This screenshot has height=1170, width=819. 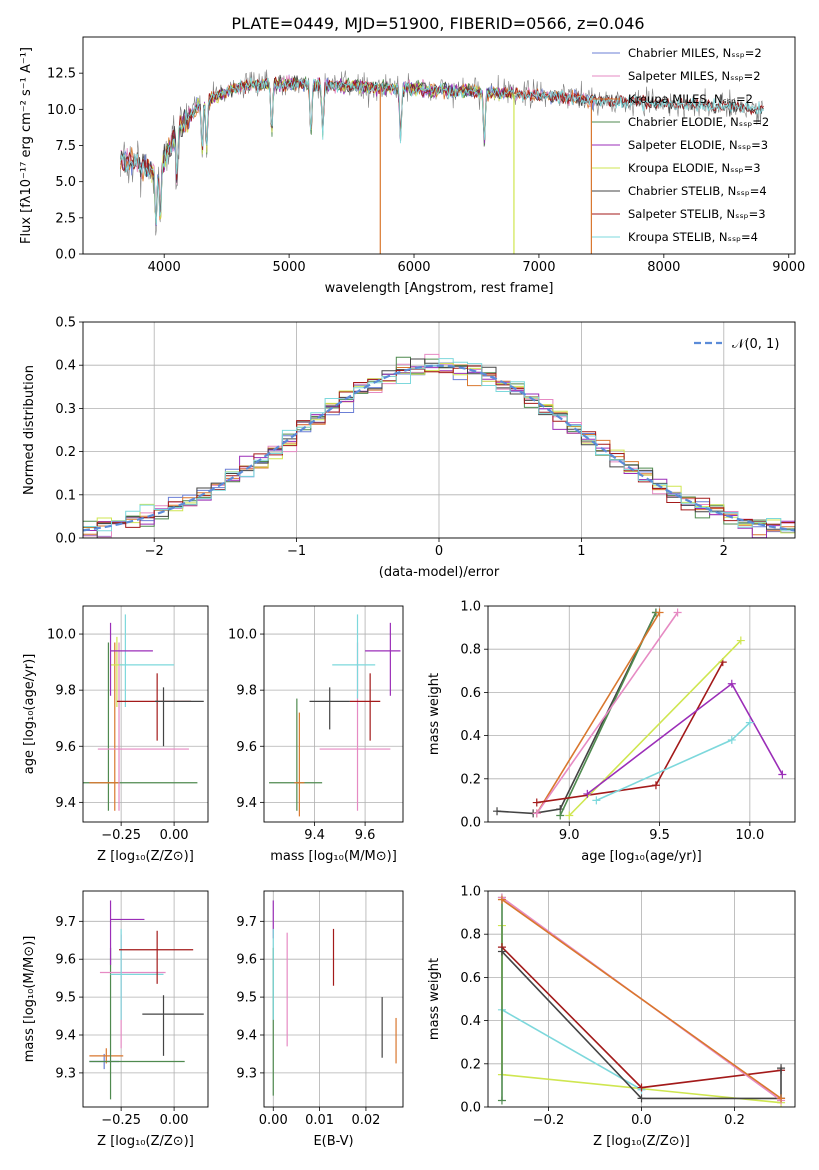 I want to click on legend-entry: 𝒩(0, 1), so click(x=755, y=344).